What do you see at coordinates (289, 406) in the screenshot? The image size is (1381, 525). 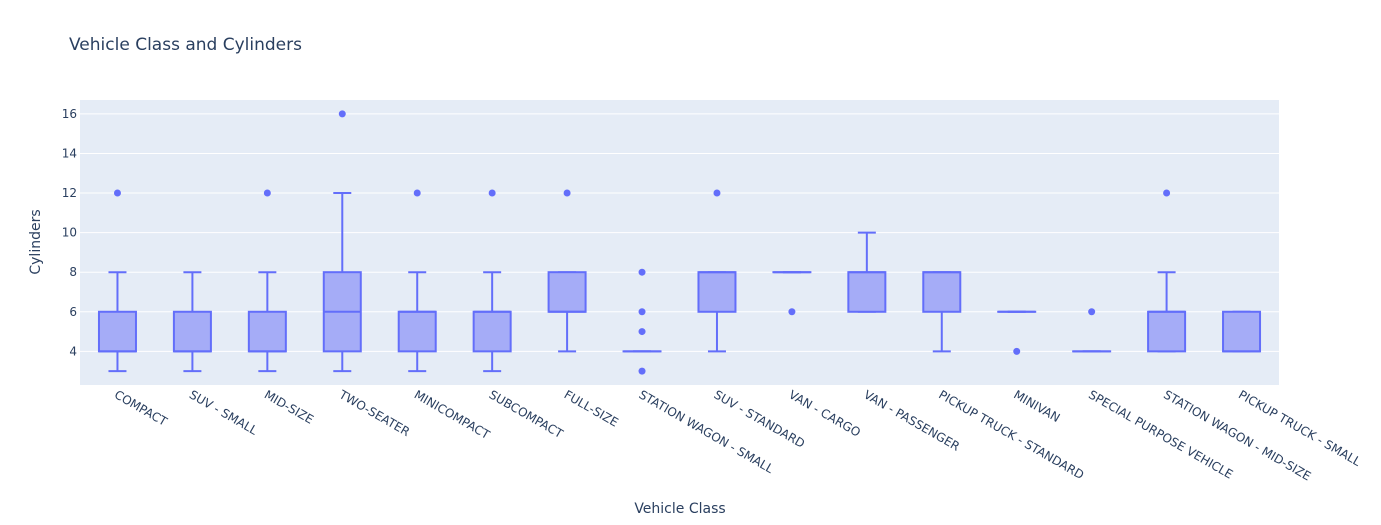 I see `x-category-label: MID-SIZE` at bounding box center [289, 406].